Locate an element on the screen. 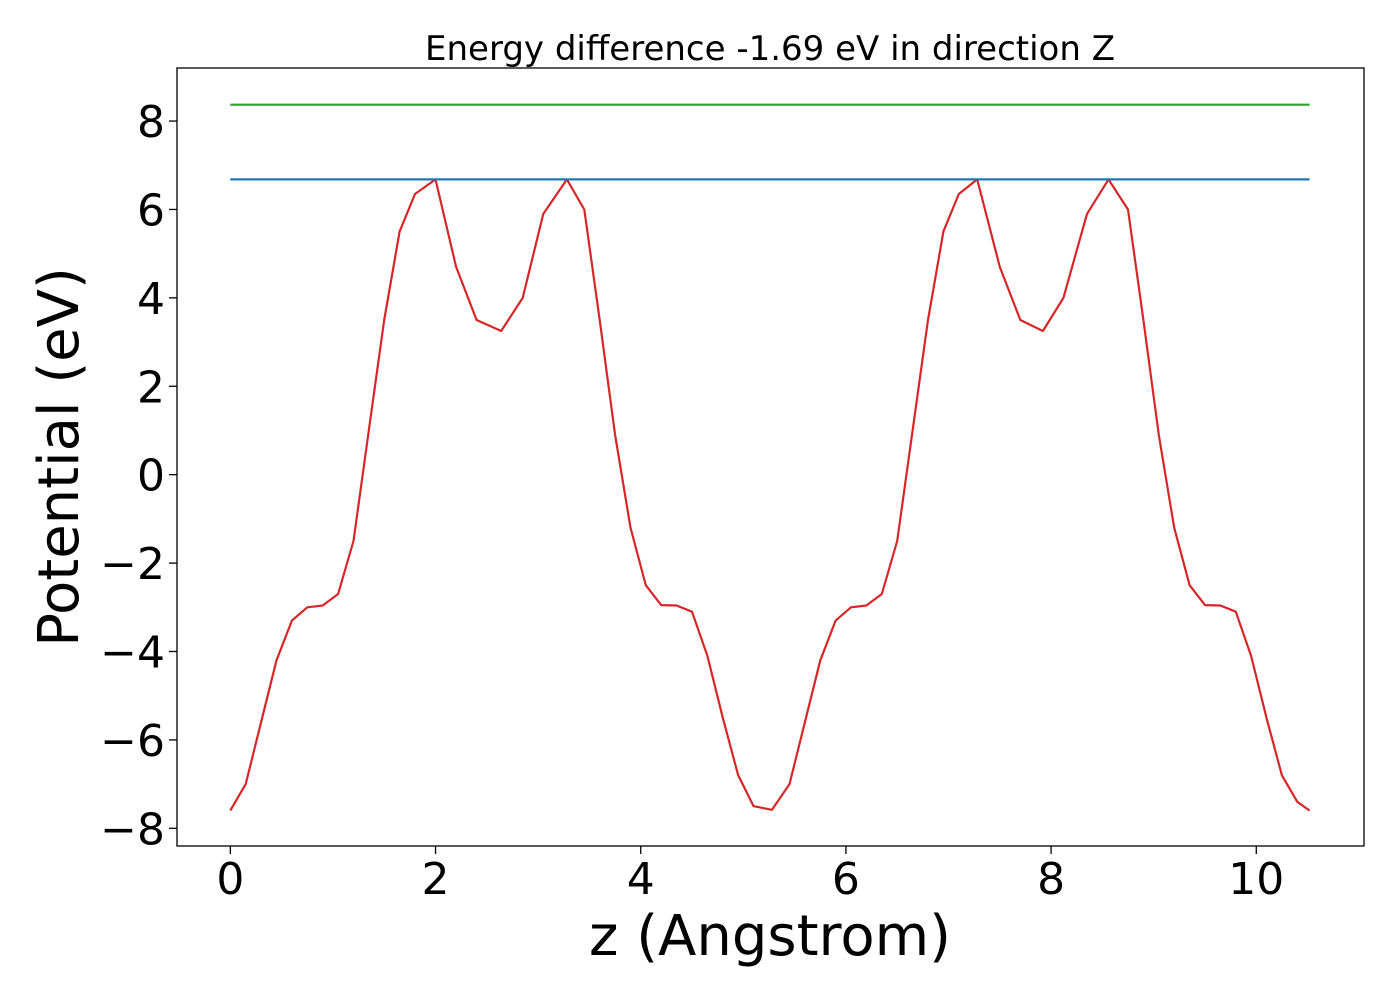 The width and height of the screenshot is (1400, 1000). y-tick-label: 4 is located at coordinates (151, 299).